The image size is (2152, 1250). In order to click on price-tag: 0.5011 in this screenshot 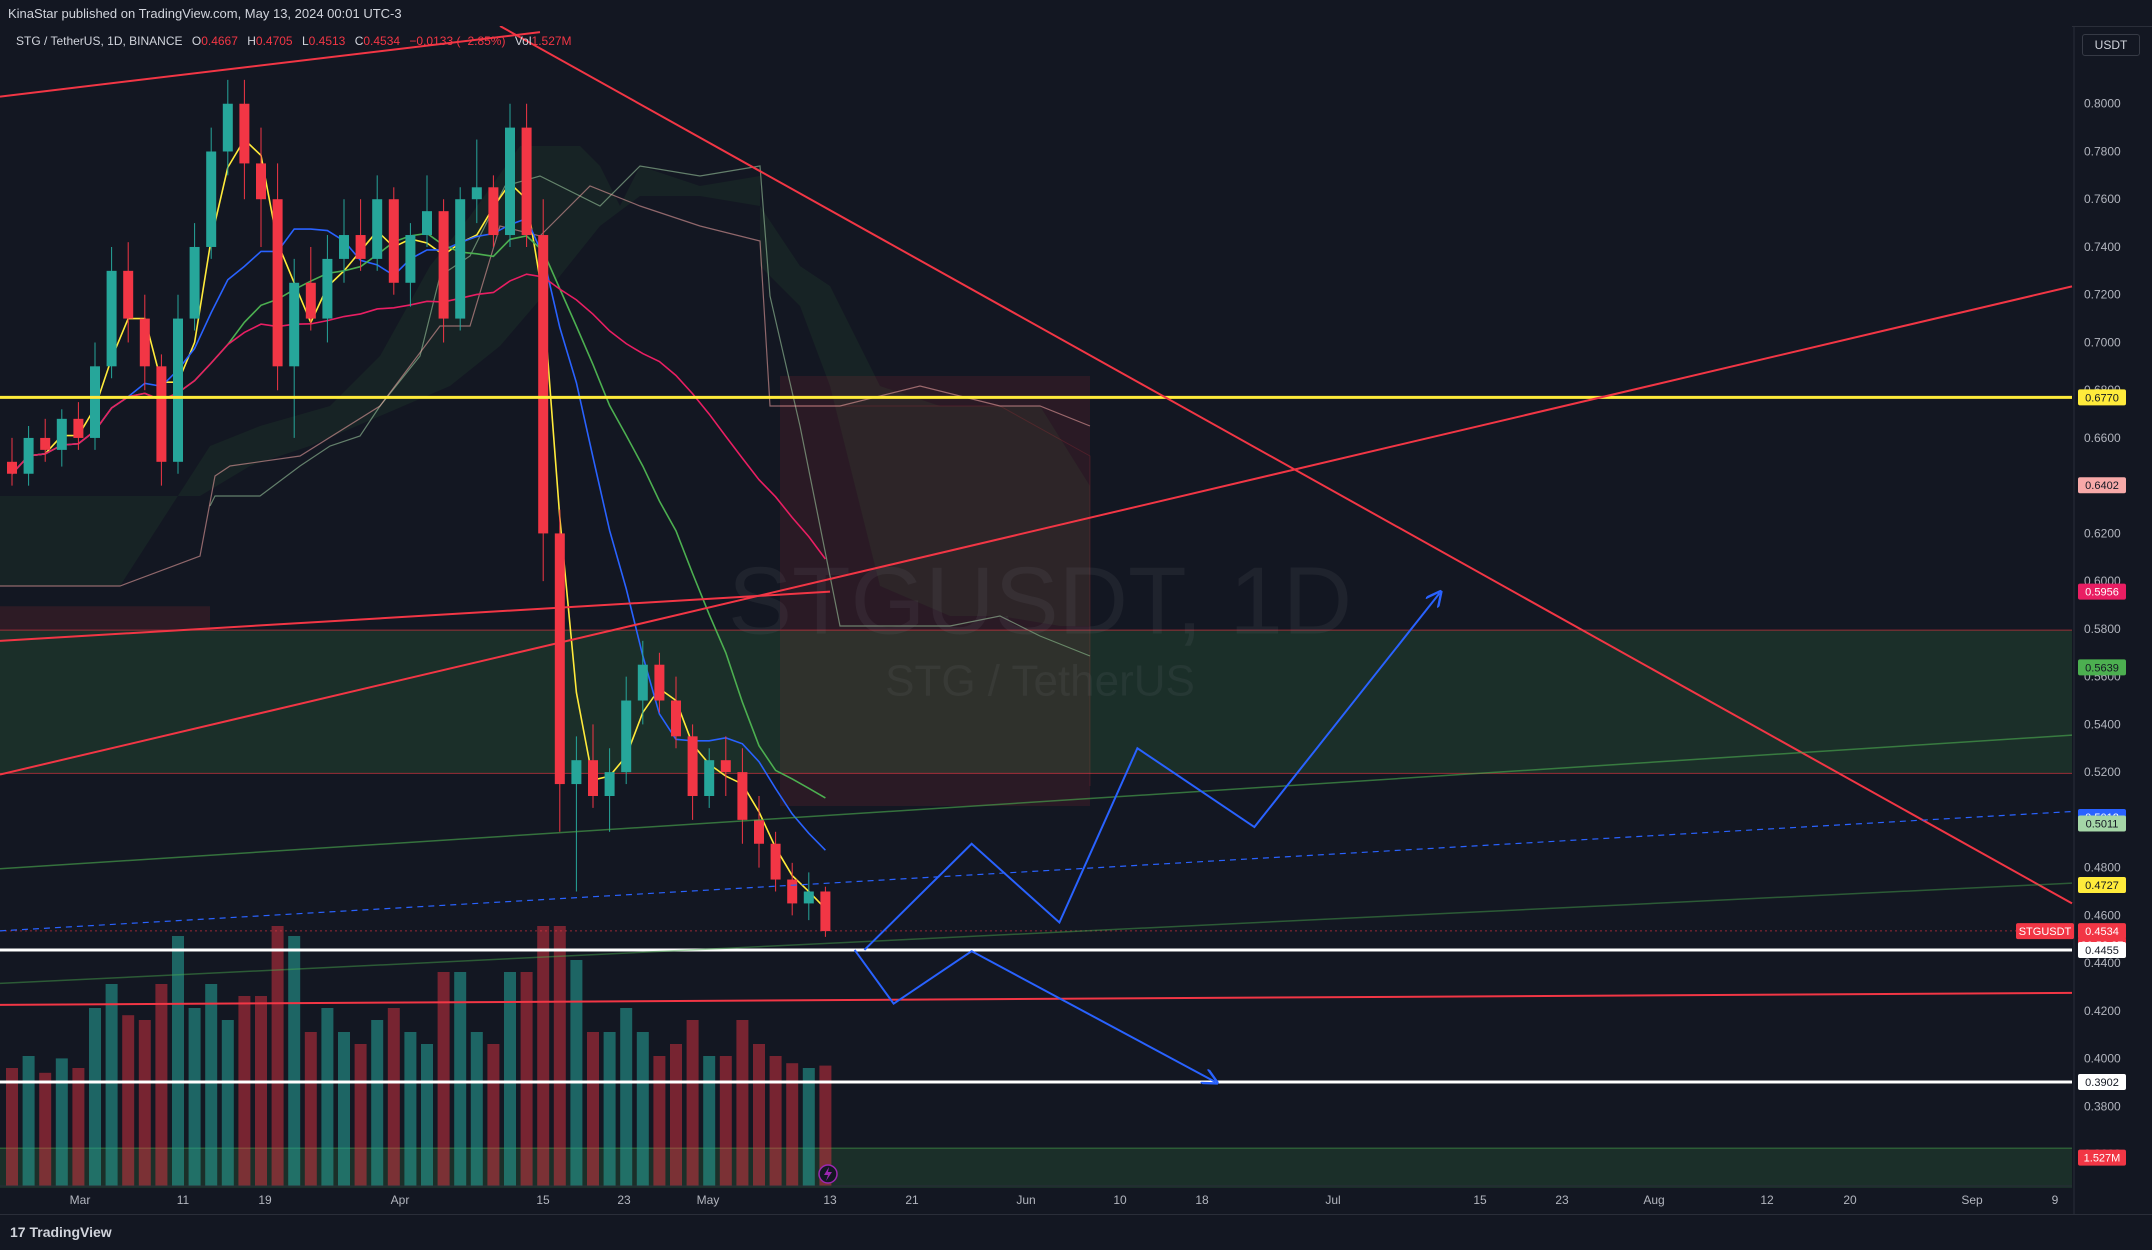, I will do `click(2102, 823)`.